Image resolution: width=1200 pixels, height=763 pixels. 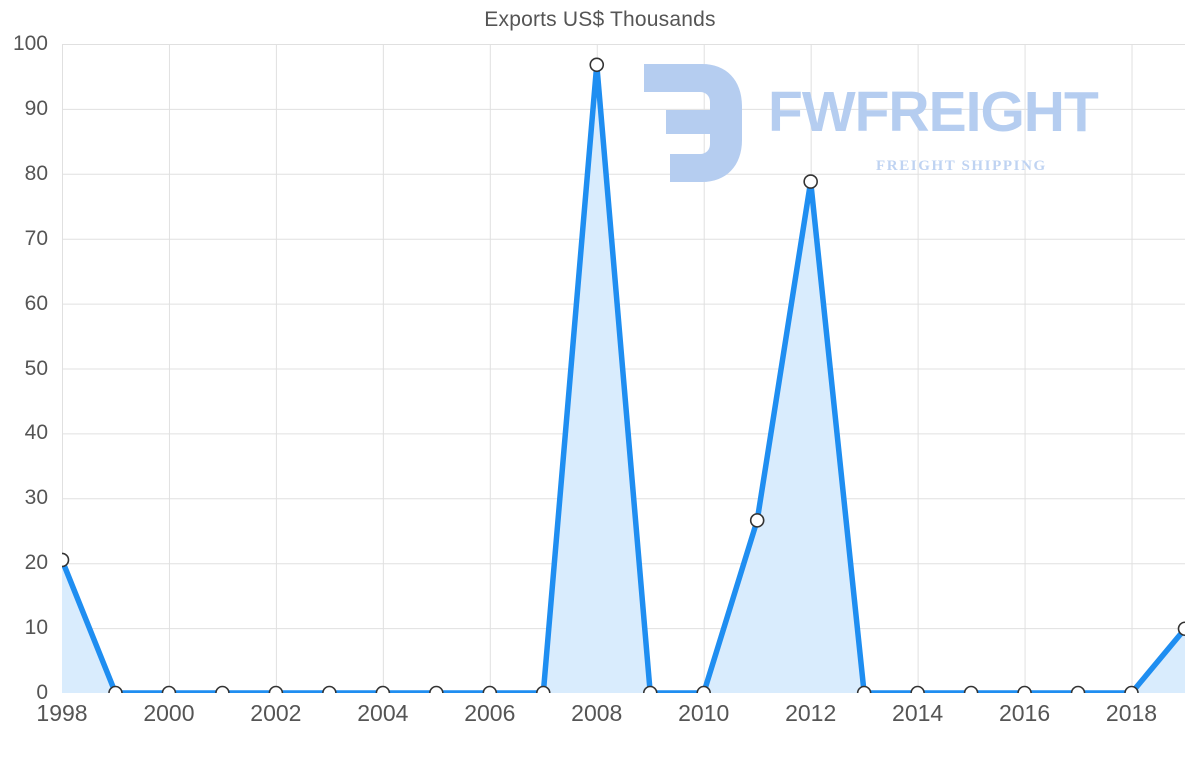 What do you see at coordinates (42, 692) in the screenshot?
I see `y-axis-tick-label: 0` at bounding box center [42, 692].